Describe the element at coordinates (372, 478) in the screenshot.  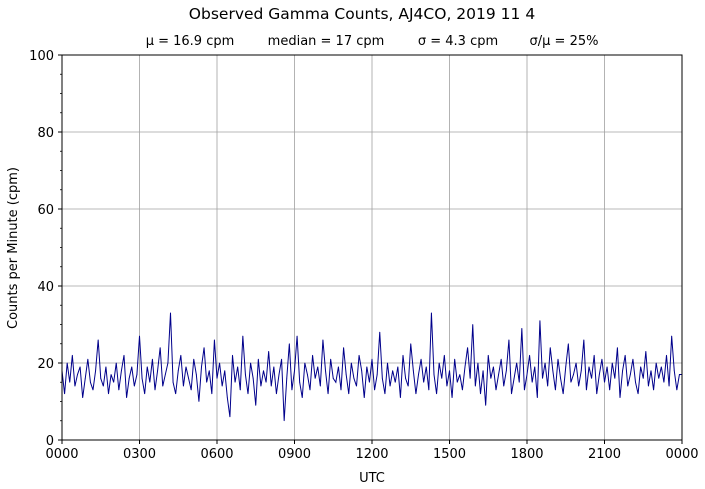
I see `x-axis-label: UTC` at that location.